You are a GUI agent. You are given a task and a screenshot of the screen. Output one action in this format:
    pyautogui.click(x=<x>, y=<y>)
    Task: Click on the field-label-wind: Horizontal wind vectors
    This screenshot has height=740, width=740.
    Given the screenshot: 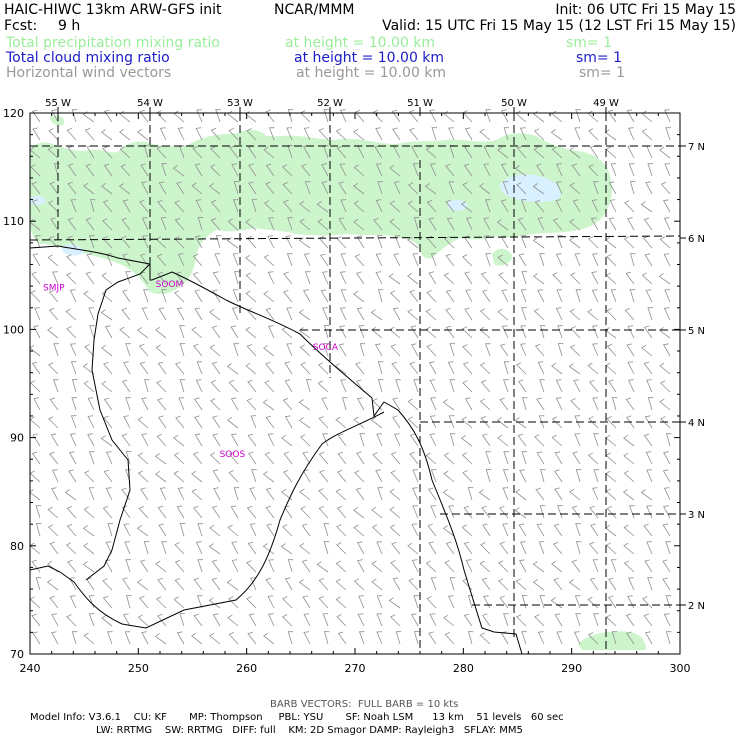 What is the action you would take?
    pyautogui.click(x=89, y=73)
    